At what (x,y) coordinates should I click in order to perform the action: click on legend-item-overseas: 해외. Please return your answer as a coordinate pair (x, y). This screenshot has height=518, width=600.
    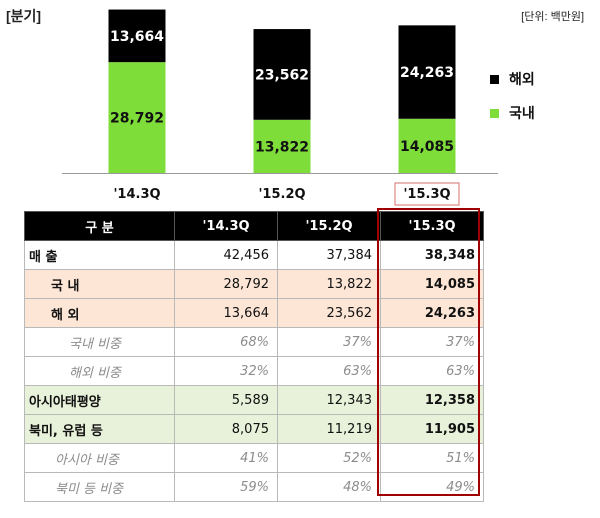
    Looking at the image, I should click on (512, 79).